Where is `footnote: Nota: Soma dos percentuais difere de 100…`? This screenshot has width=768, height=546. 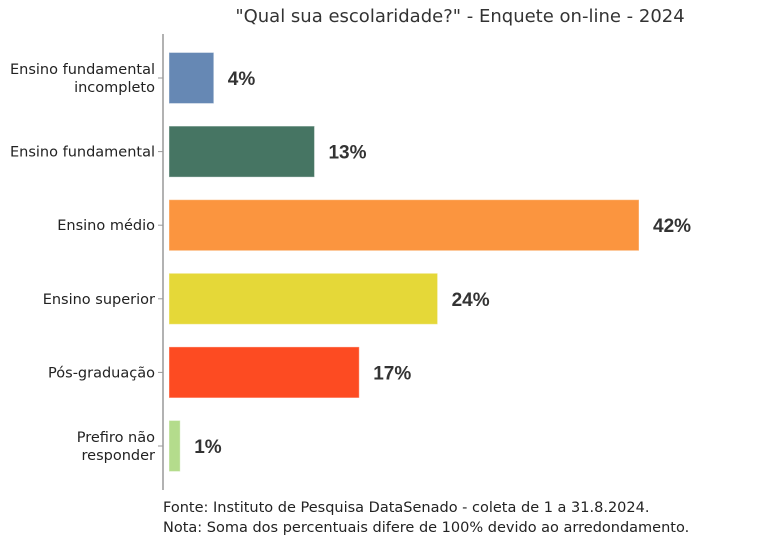
footnote: Nota: Soma dos percentuais difere de 100… is located at coordinates (426, 528).